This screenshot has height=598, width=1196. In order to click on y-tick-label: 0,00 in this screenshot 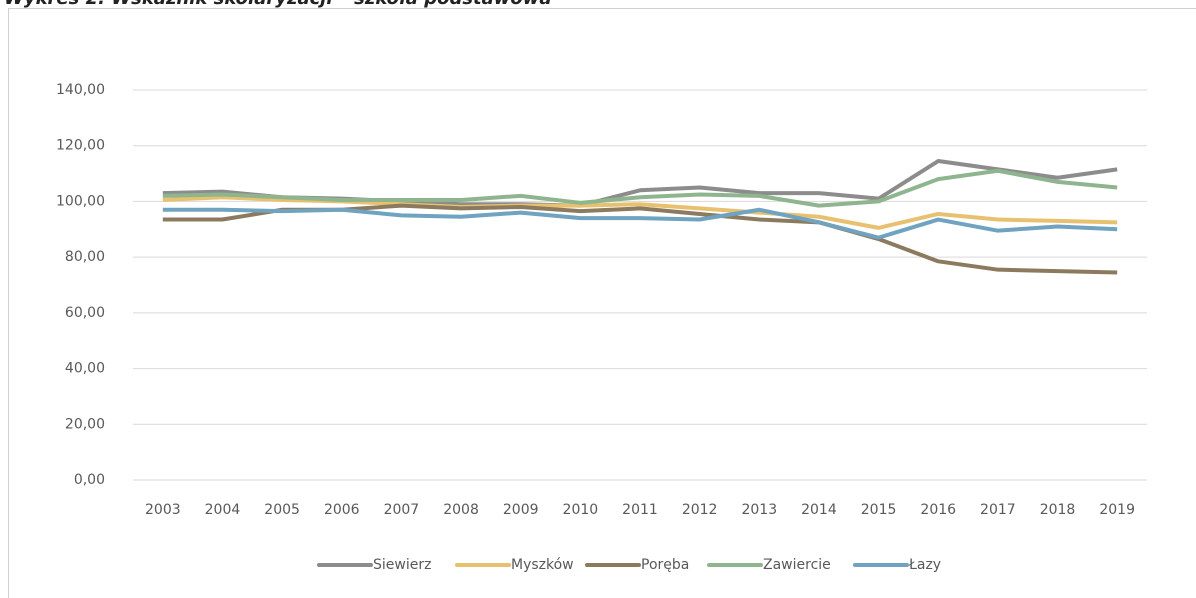, I will do `click(89, 480)`.